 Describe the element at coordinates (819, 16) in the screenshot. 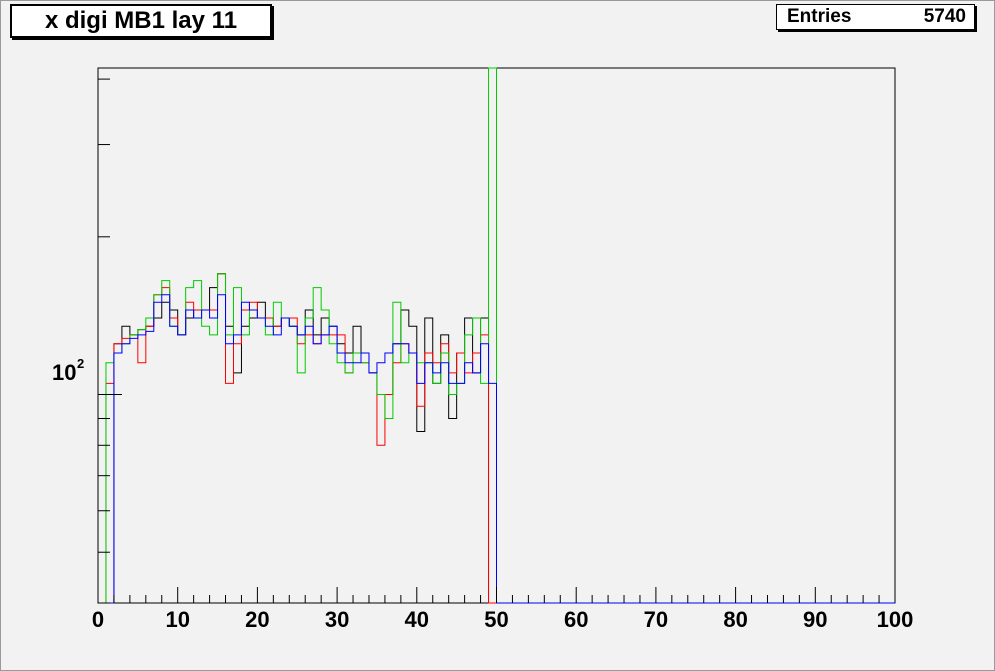

I see `stats-entries-label: Entries` at that location.